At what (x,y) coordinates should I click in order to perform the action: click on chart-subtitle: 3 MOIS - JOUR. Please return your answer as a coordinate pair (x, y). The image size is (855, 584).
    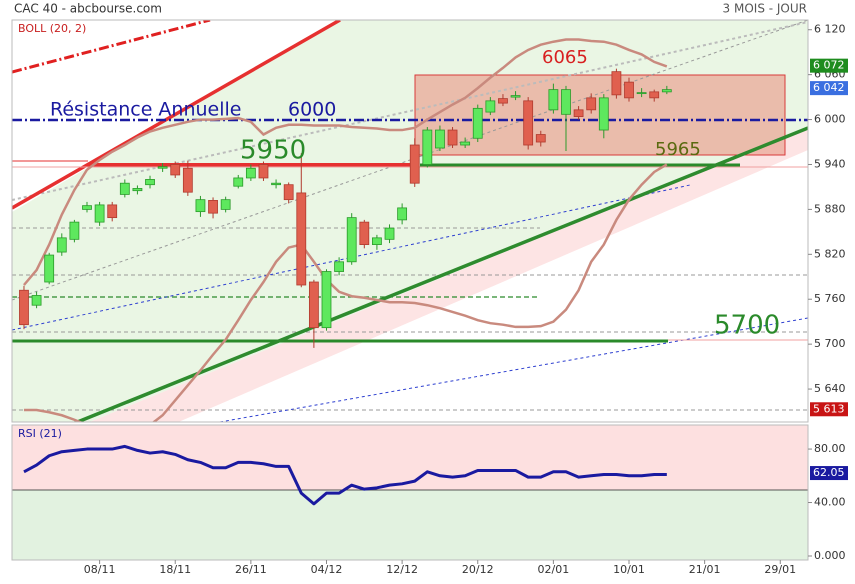
    Looking at the image, I should click on (765, 9).